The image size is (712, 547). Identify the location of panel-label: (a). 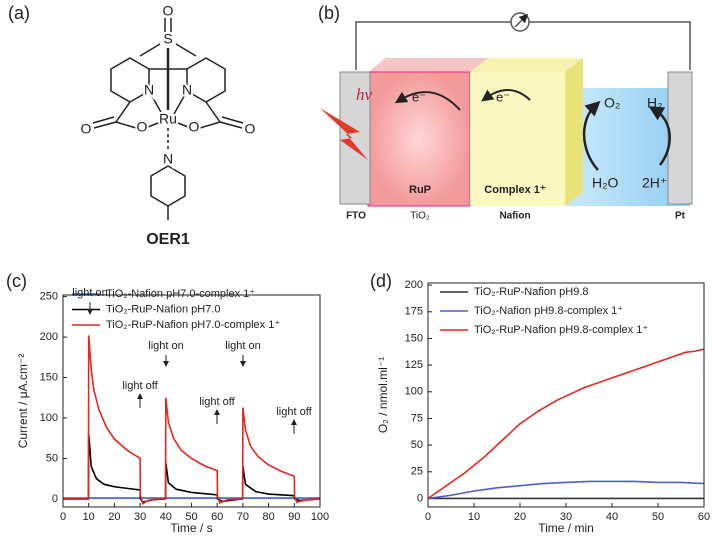
(19, 13).